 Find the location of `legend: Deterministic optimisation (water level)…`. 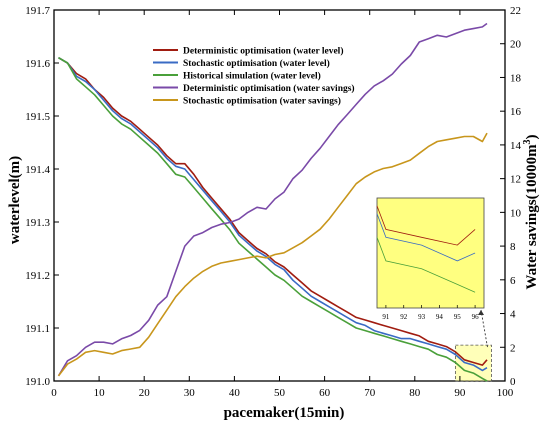

legend: Deterministic optimisation (water level)… is located at coordinates (254, 76).